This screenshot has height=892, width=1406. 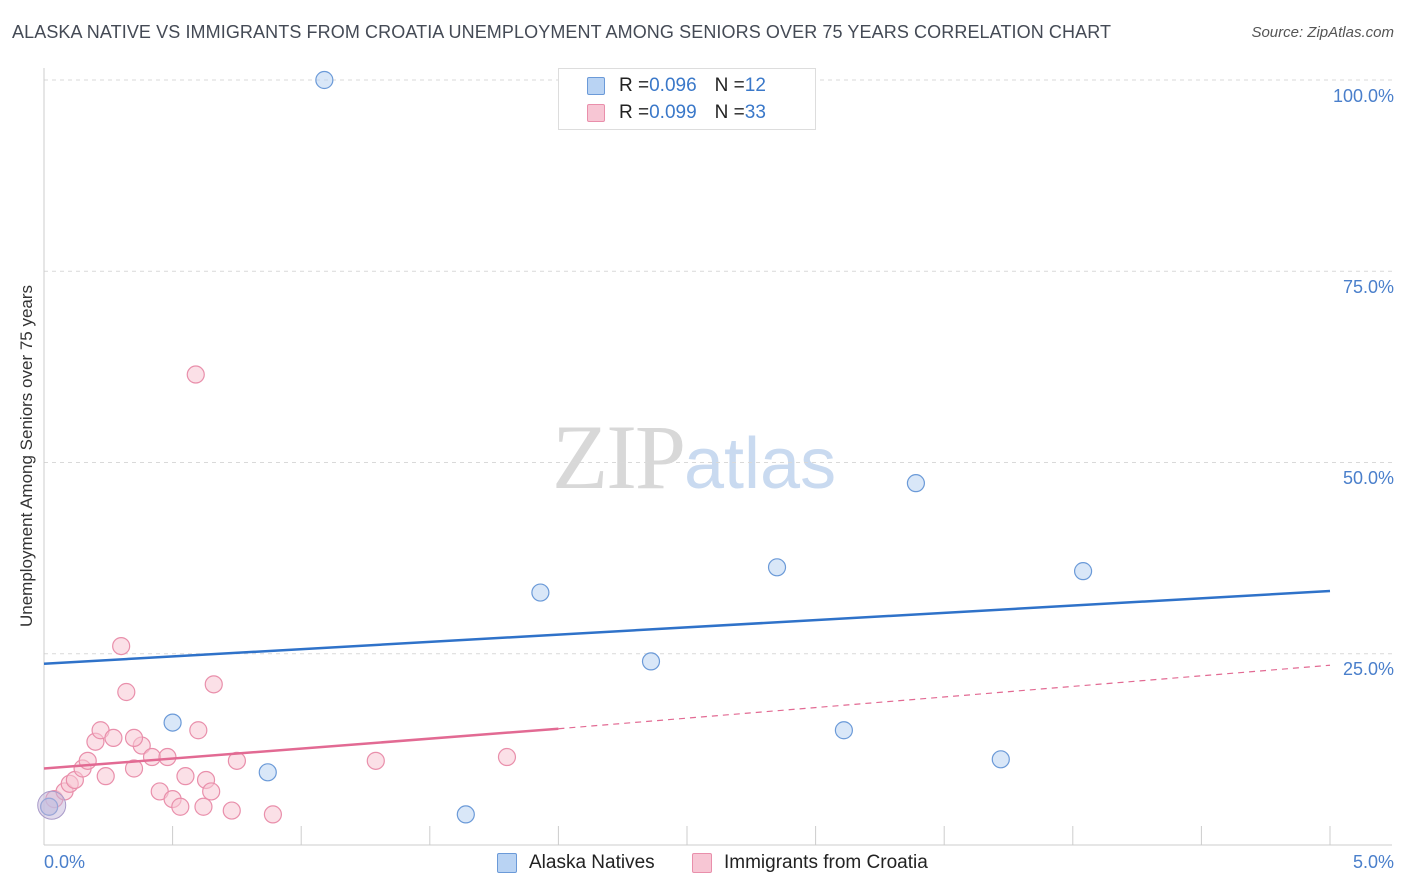 What do you see at coordinates (592, 862) in the screenshot?
I see `legend-label-alaska: Alaska Natives` at bounding box center [592, 862].